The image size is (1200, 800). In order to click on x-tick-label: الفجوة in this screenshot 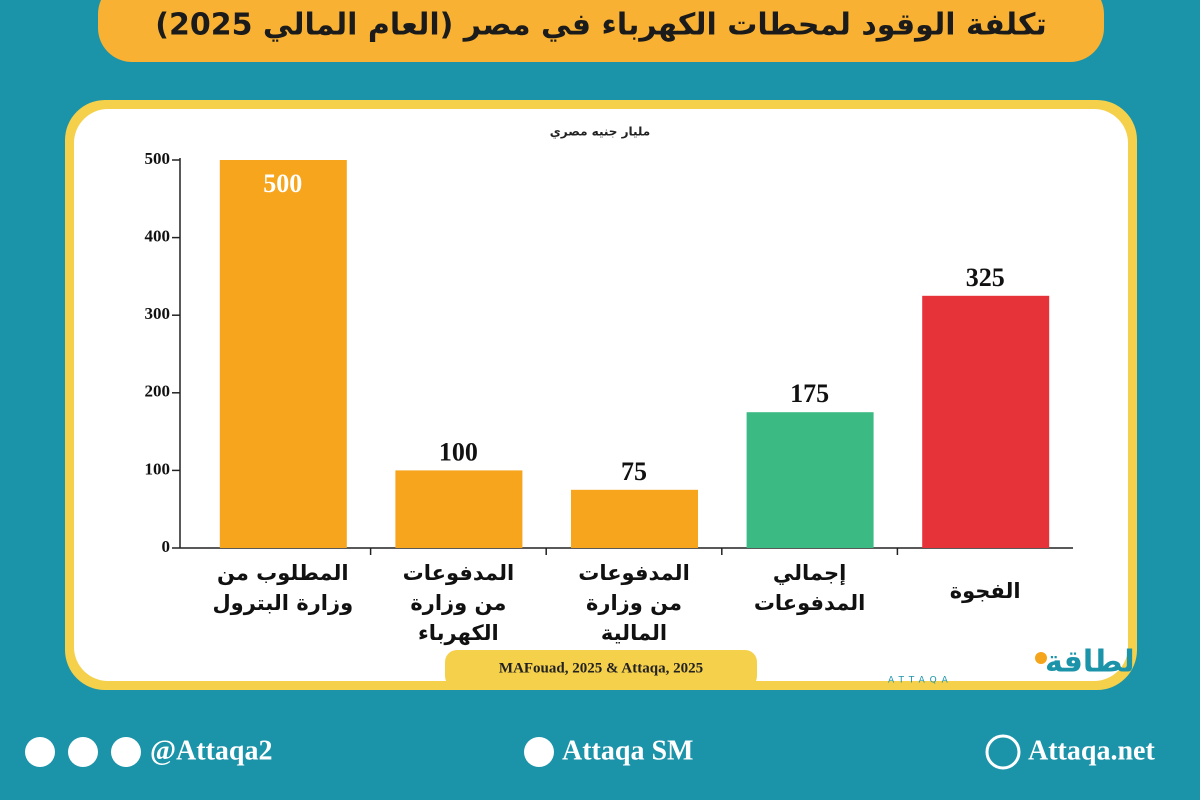, I will do `click(985, 591)`.